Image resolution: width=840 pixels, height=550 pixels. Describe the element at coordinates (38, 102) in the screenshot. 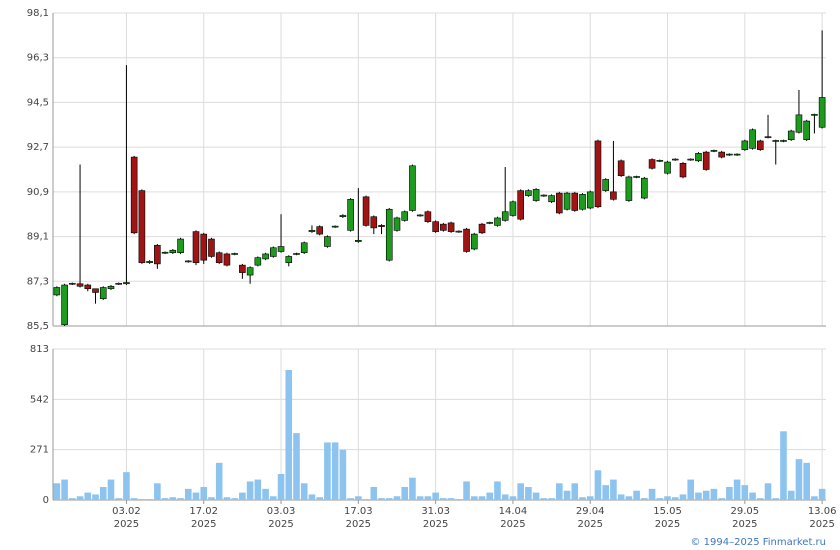

I see `y-tick-label: 94,5` at that location.